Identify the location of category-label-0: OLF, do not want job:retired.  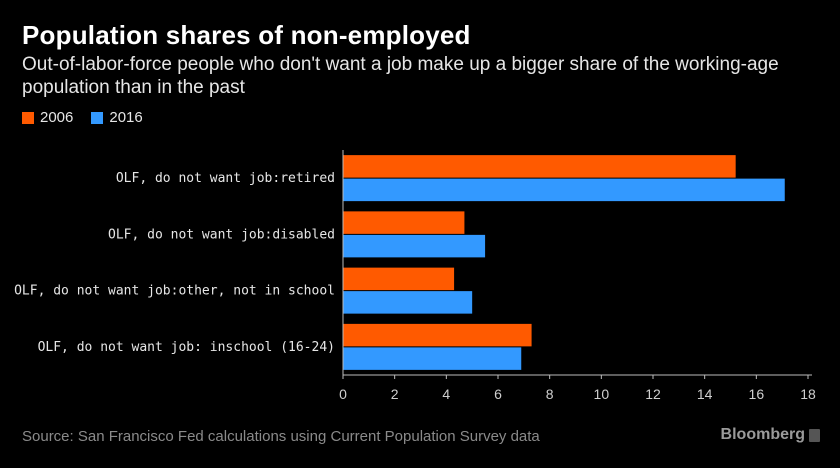
(225, 178).